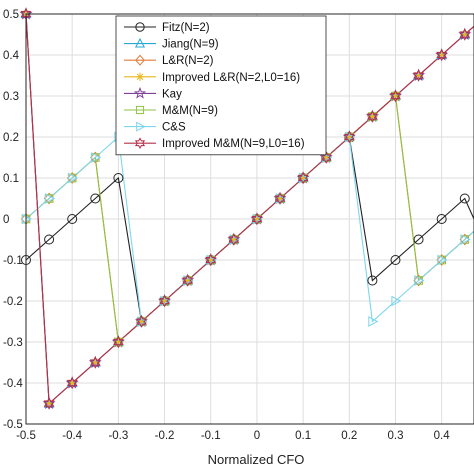 Image resolution: width=474 pixels, height=474 pixels. What do you see at coordinates (190, 111) in the screenshot?
I see `legend-label: M&M(N=9)` at bounding box center [190, 111].